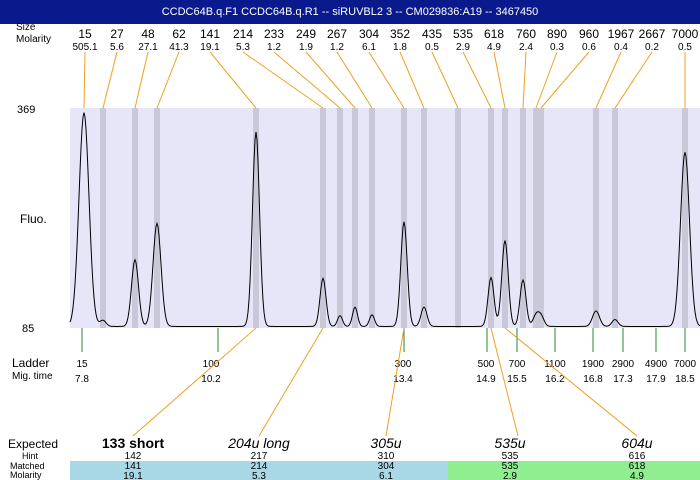  I want to click on peak-size-label: 960, so click(589, 34).